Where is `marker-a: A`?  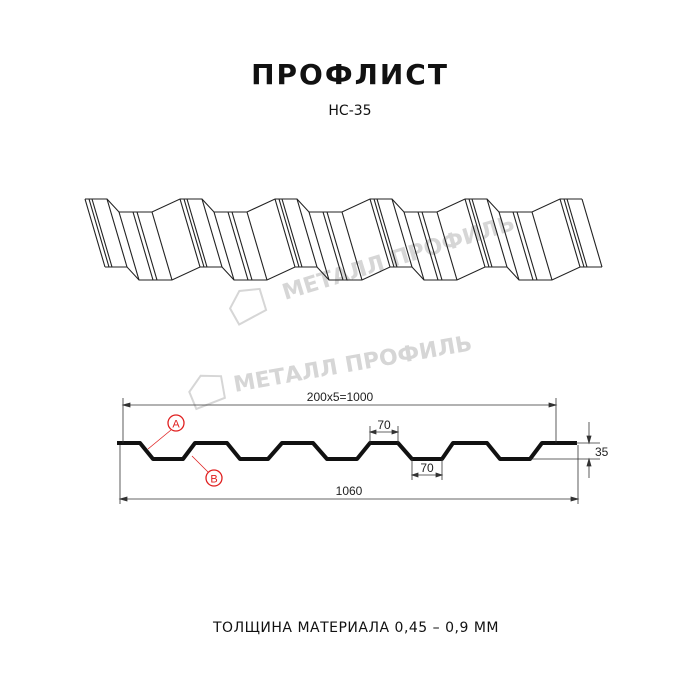 marker-a: A is located at coordinates (166, 432).